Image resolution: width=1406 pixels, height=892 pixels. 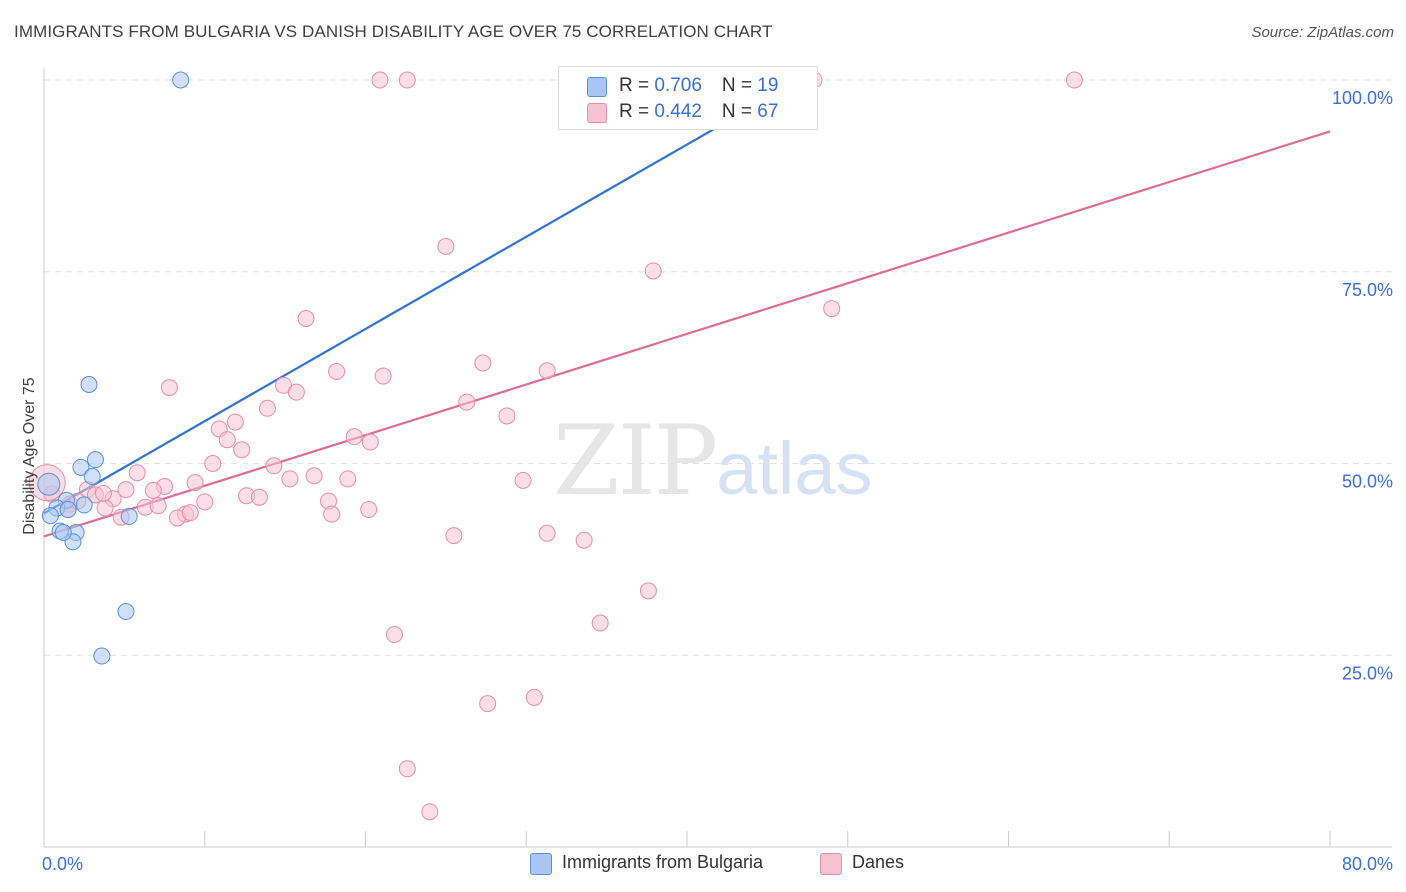 What do you see at coordinates (635, 461) in the screenshot?
I see `watermark-zip: ZIP` at bounding box center [635, 461].